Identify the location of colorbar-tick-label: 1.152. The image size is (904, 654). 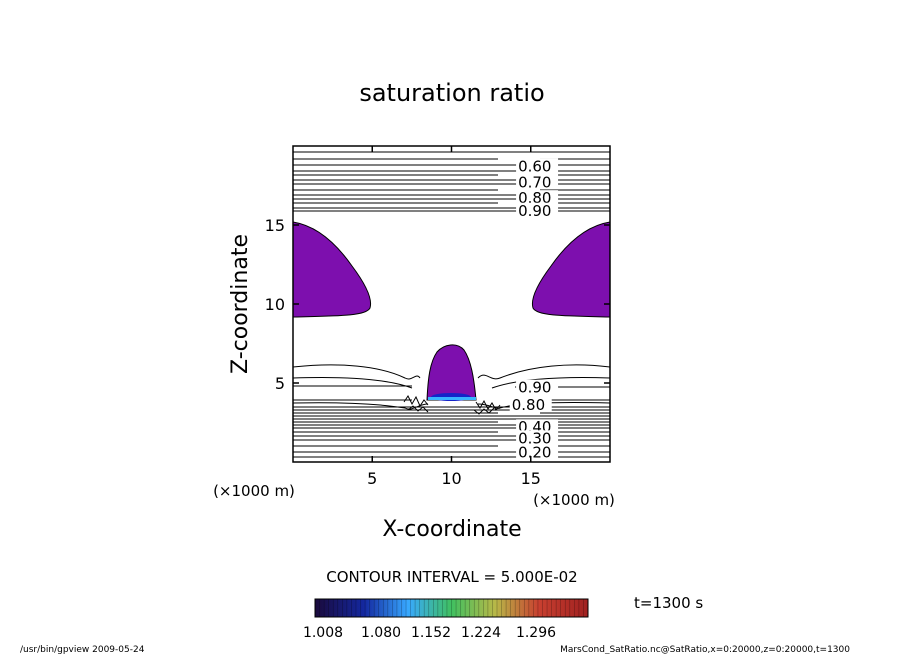
(431, 633).